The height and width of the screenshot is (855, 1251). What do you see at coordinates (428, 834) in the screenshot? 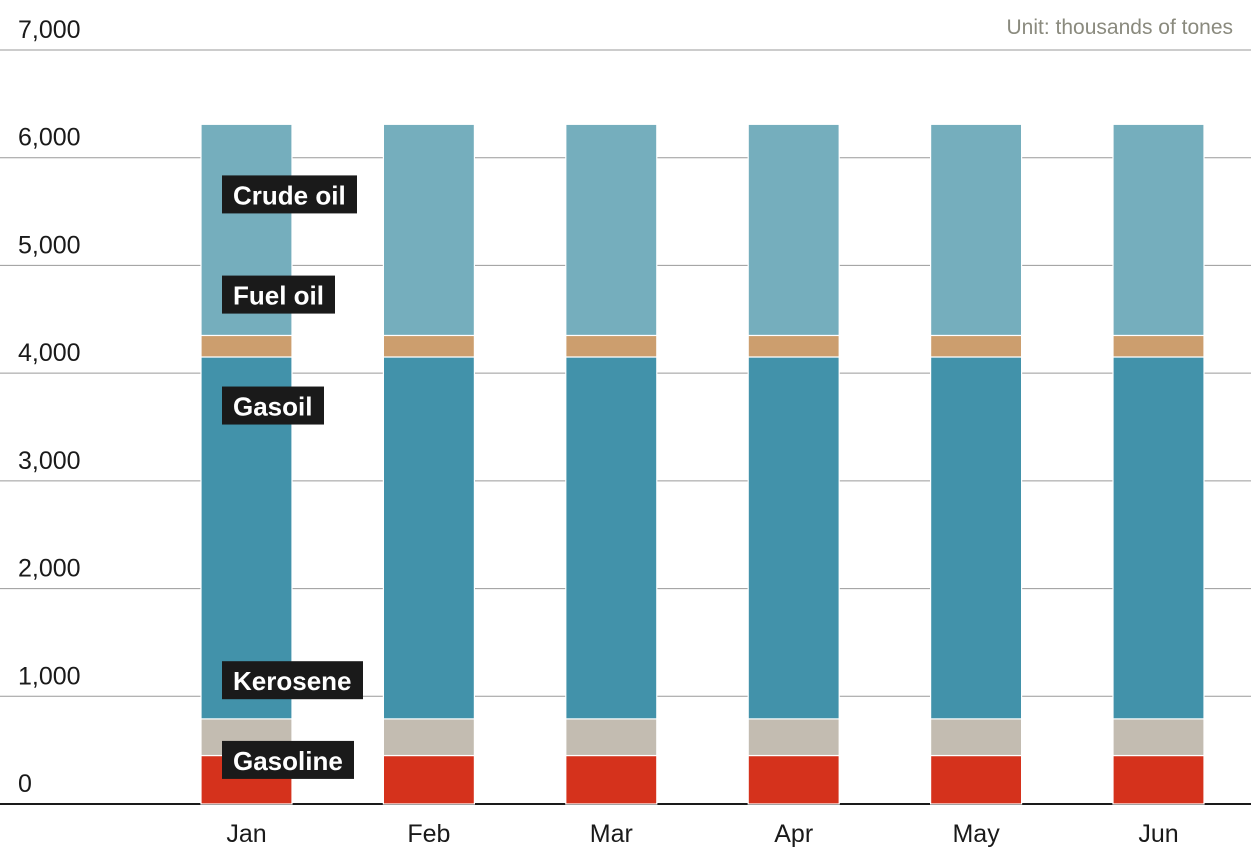
I see `x-tick-label: Feb` at bounding box center [428, 834].